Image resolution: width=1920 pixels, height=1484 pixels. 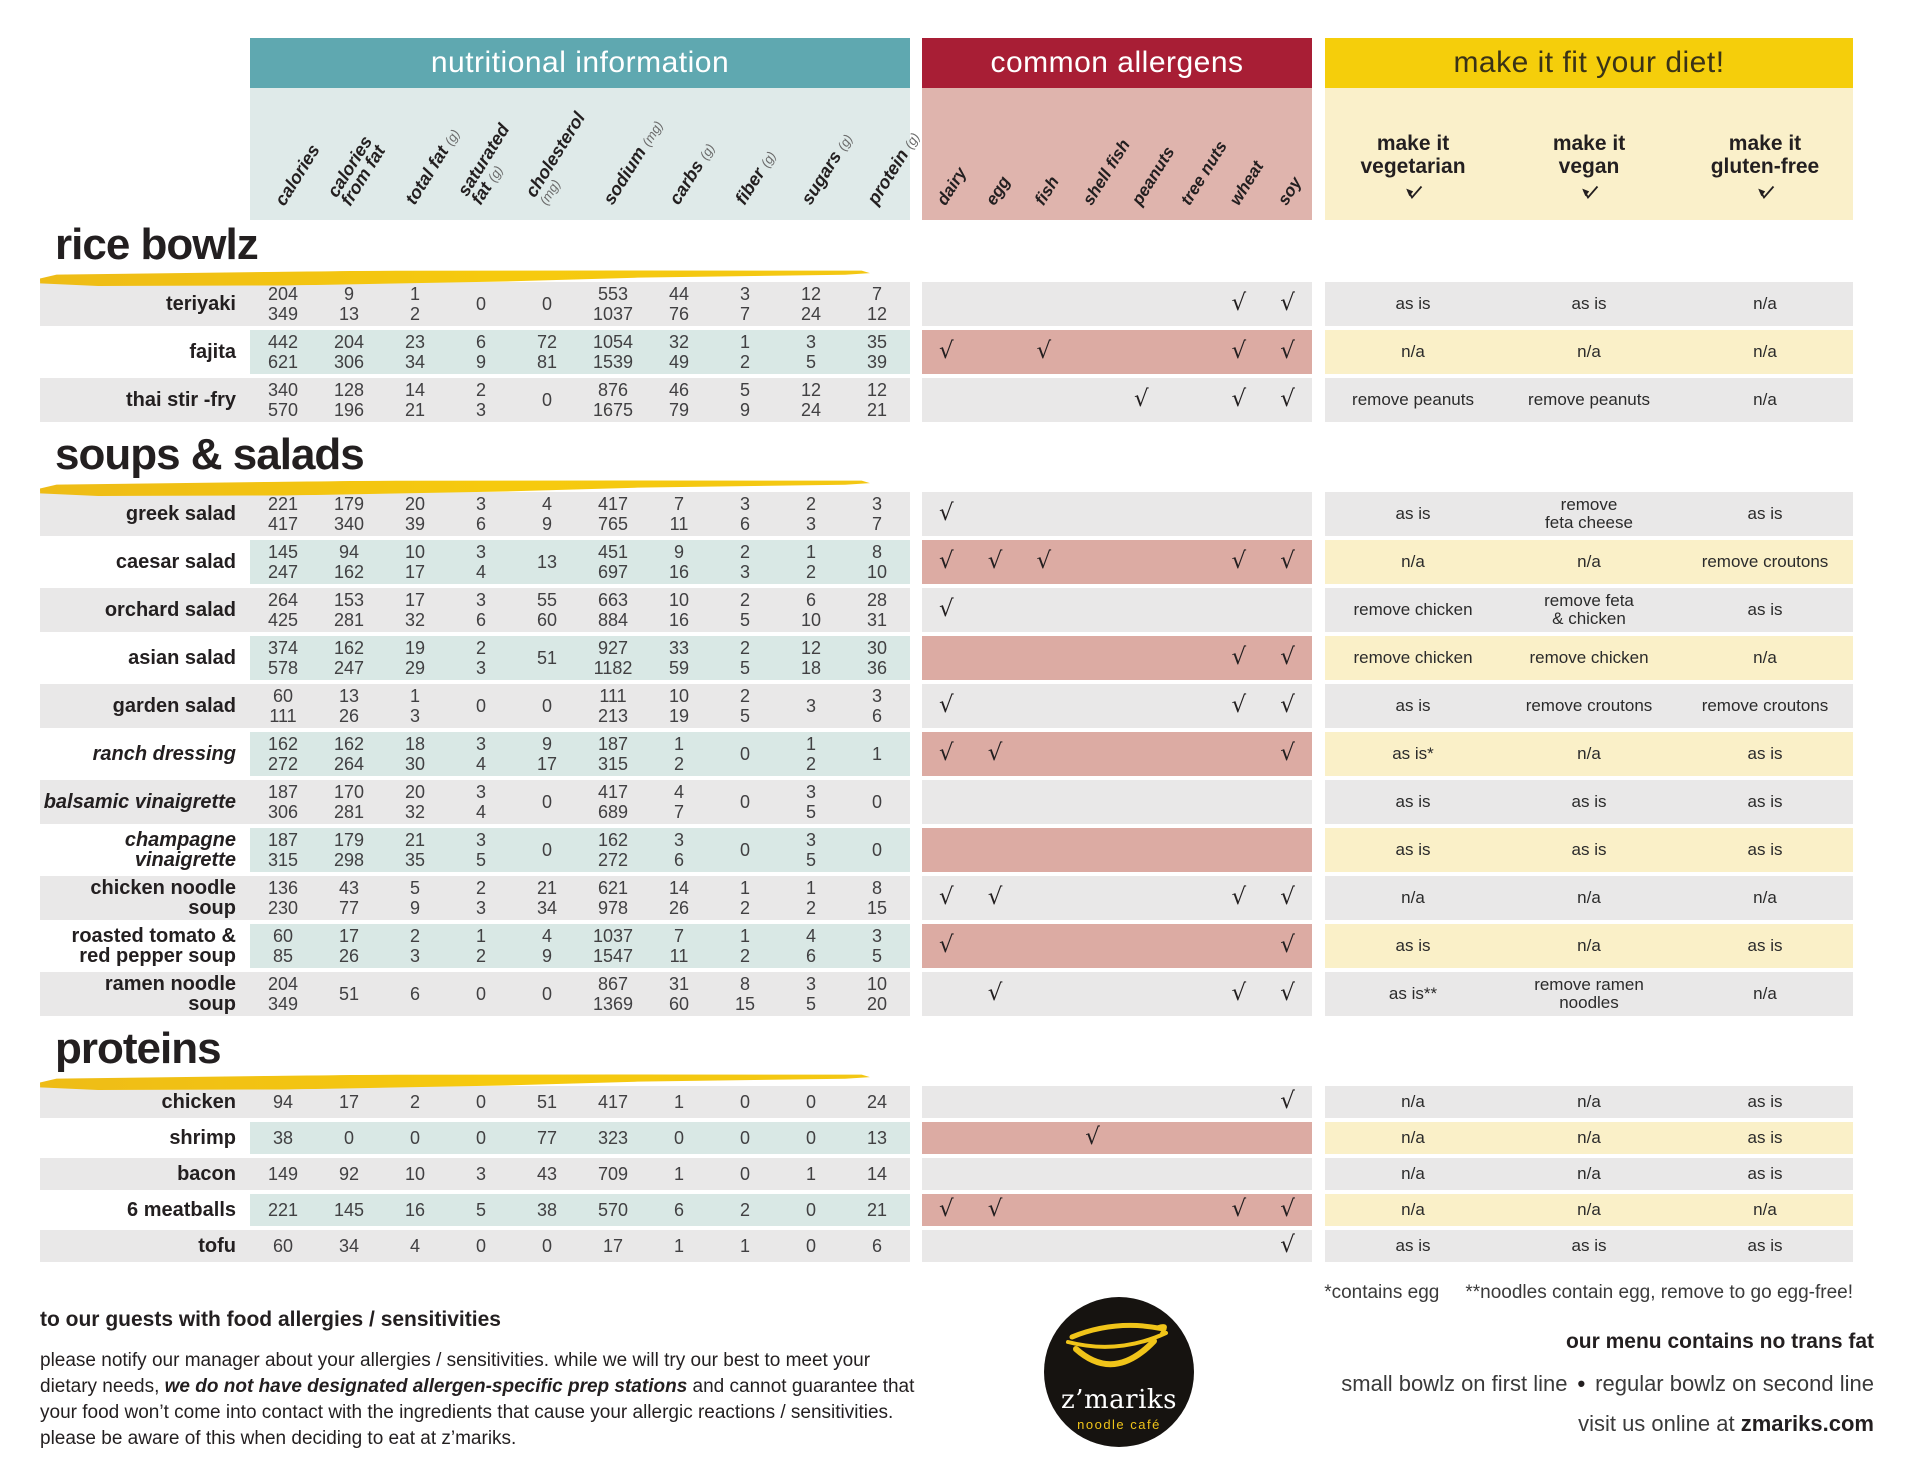 I want to click on value-line: 884, so click(x=613, y=620).